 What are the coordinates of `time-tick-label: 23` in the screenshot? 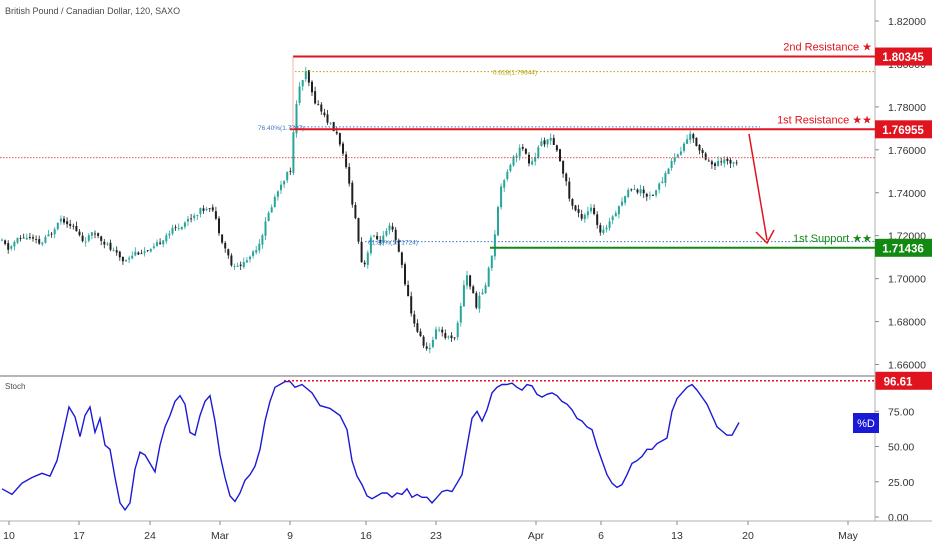 It's located at (436, 536).